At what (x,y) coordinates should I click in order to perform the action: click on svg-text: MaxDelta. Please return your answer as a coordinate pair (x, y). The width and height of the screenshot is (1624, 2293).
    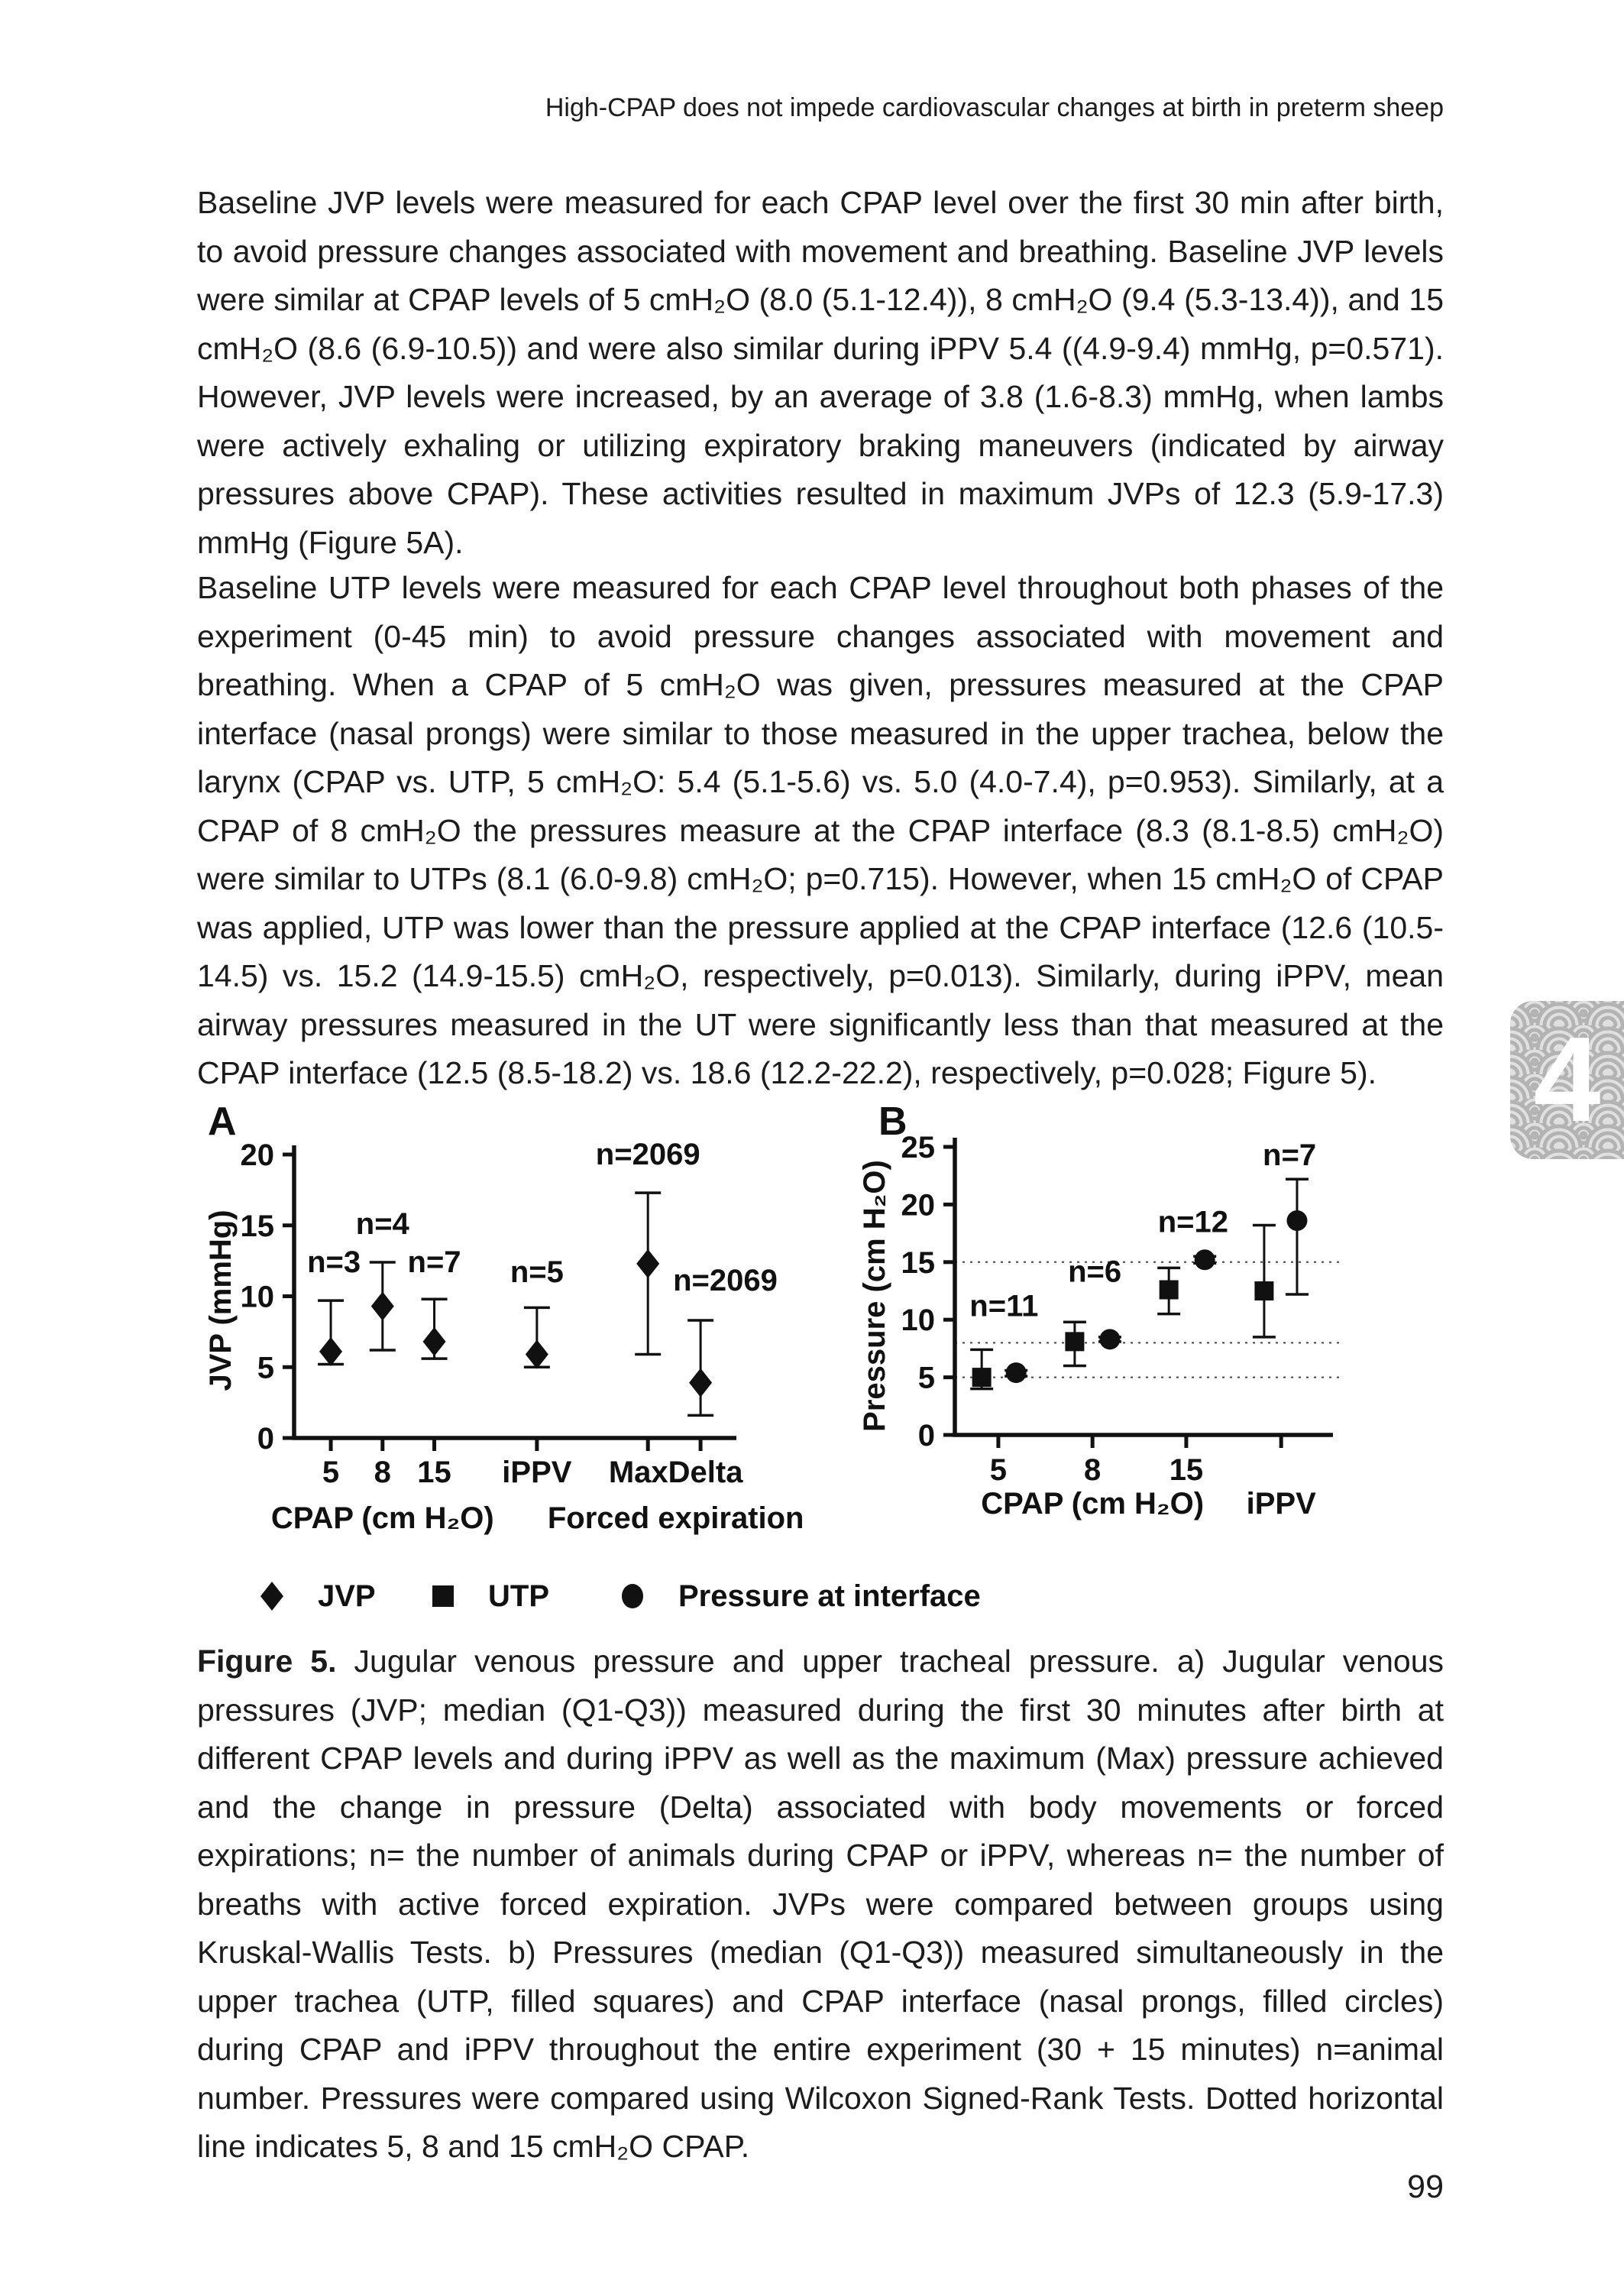
    Looking at the image, I should click on (676, 1472).